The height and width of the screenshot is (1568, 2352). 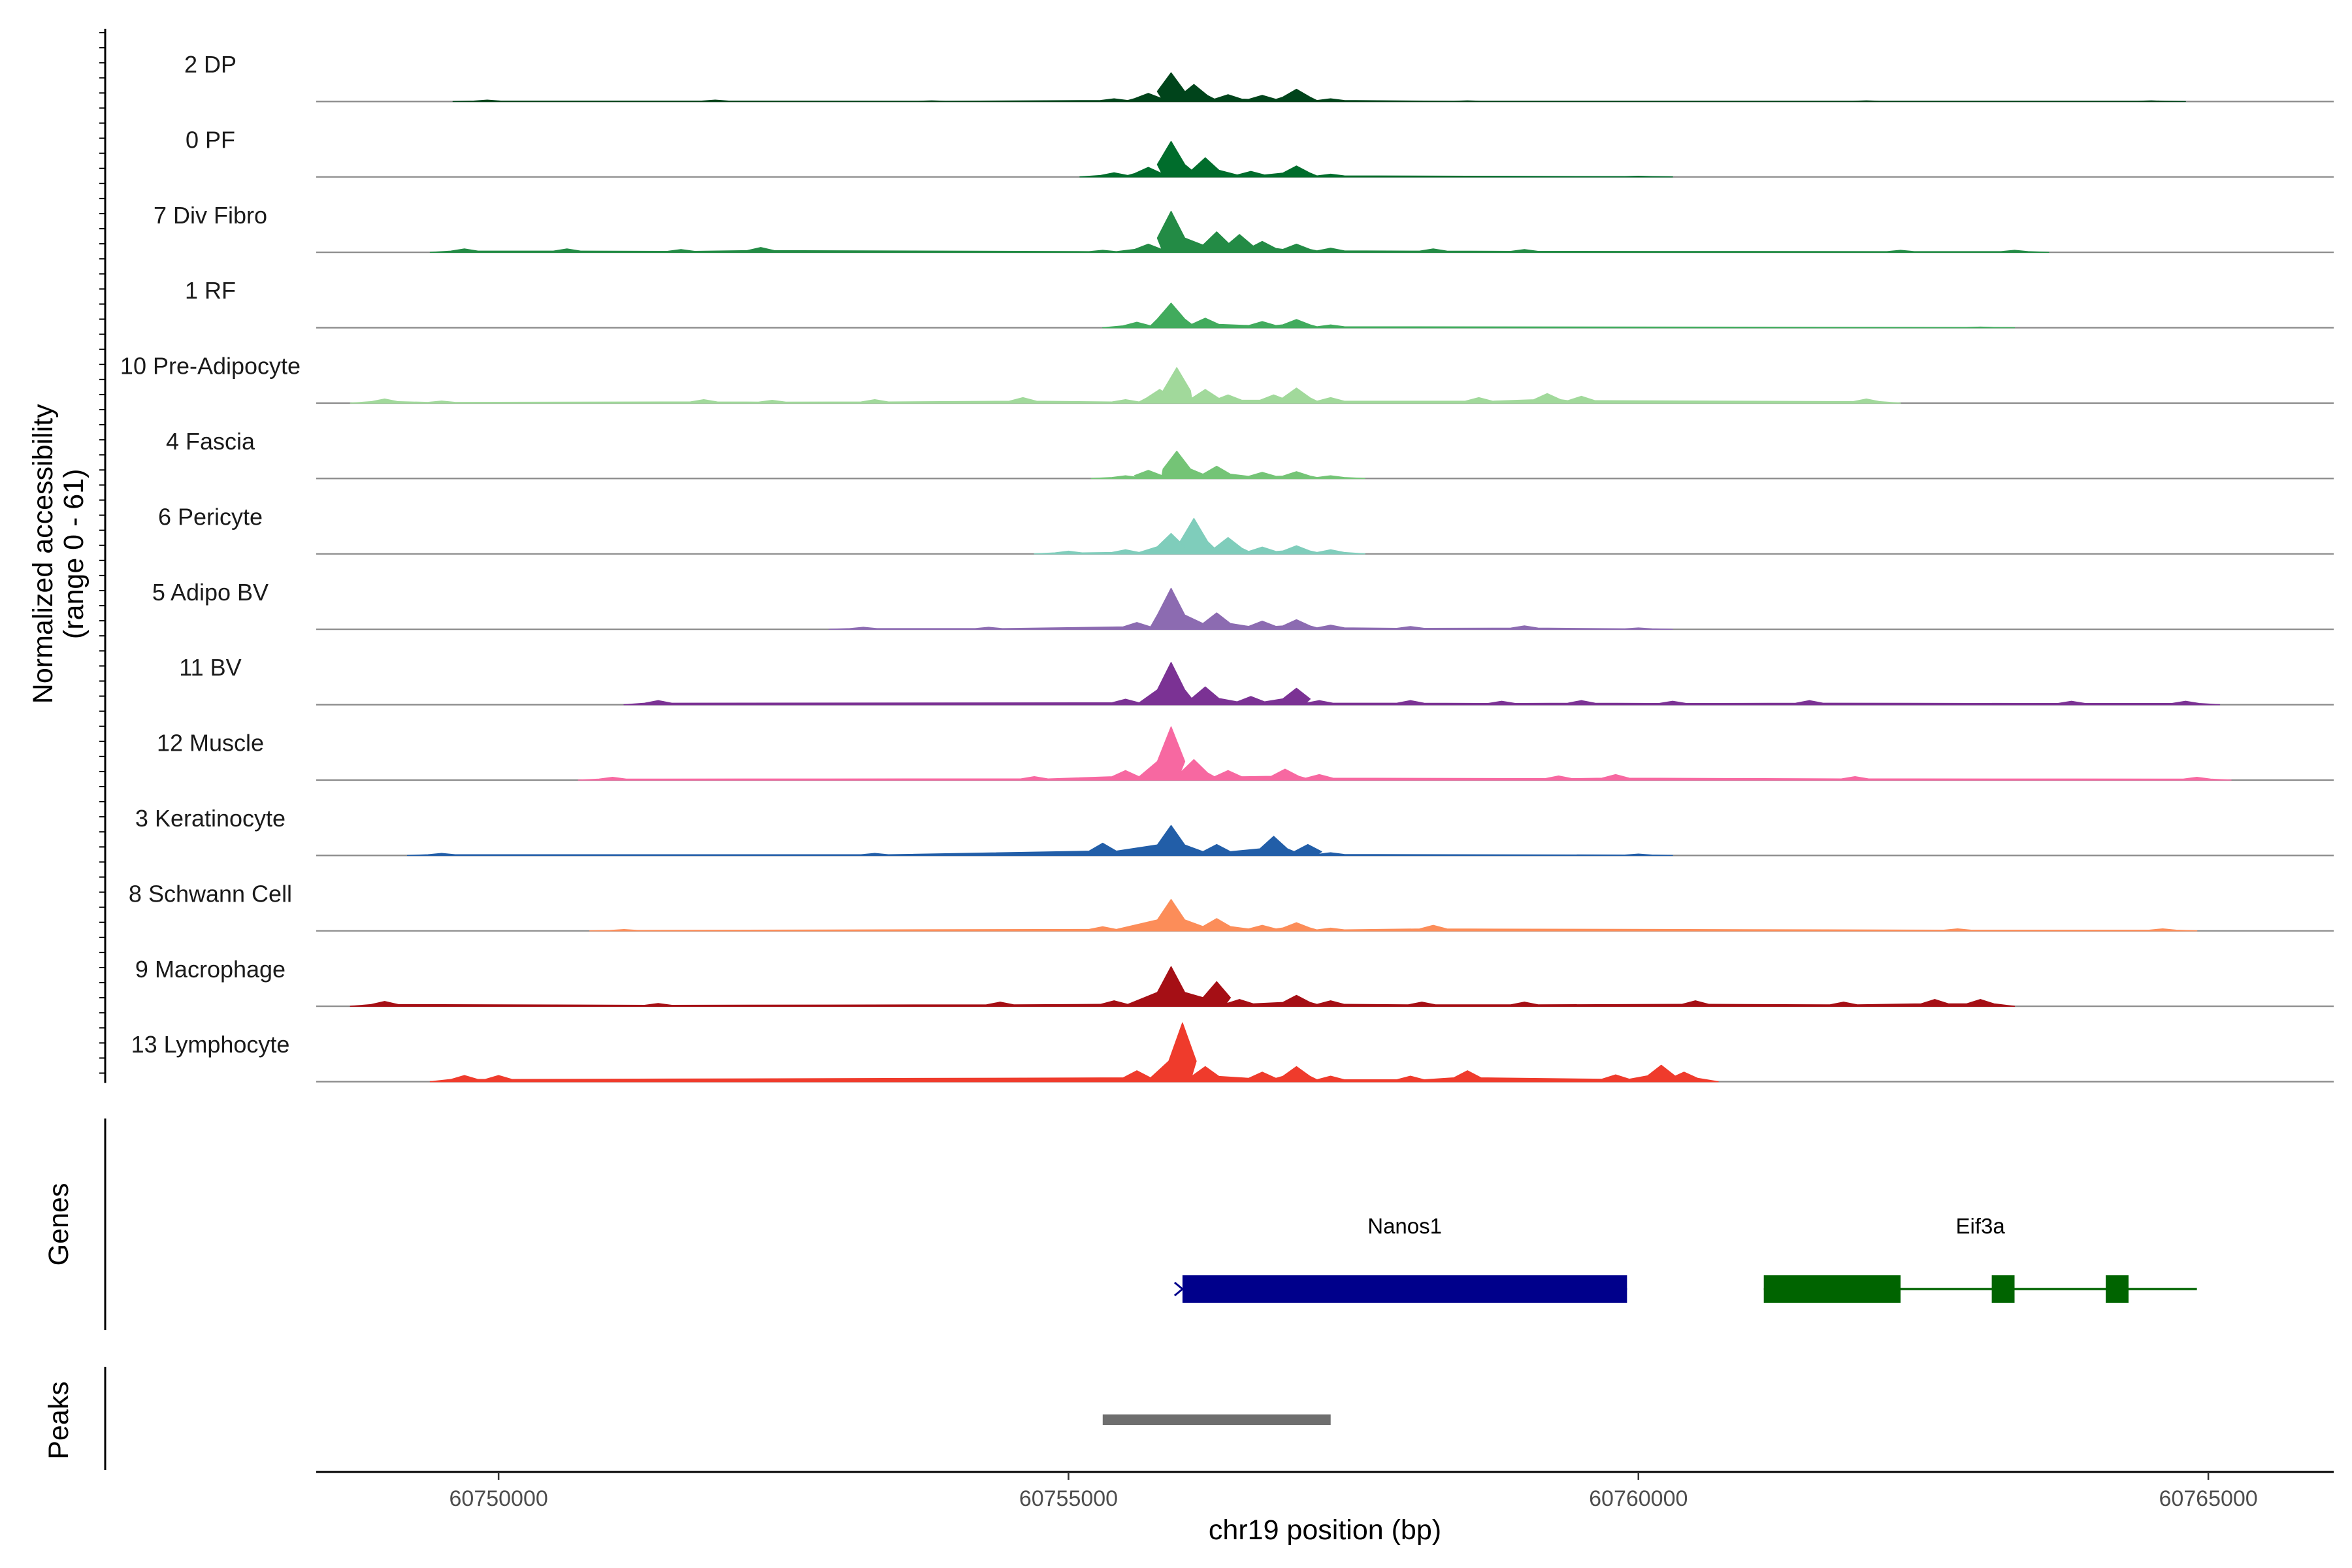 I want to click on track-label: 6 Pericyte, so click(x=210, y=516).